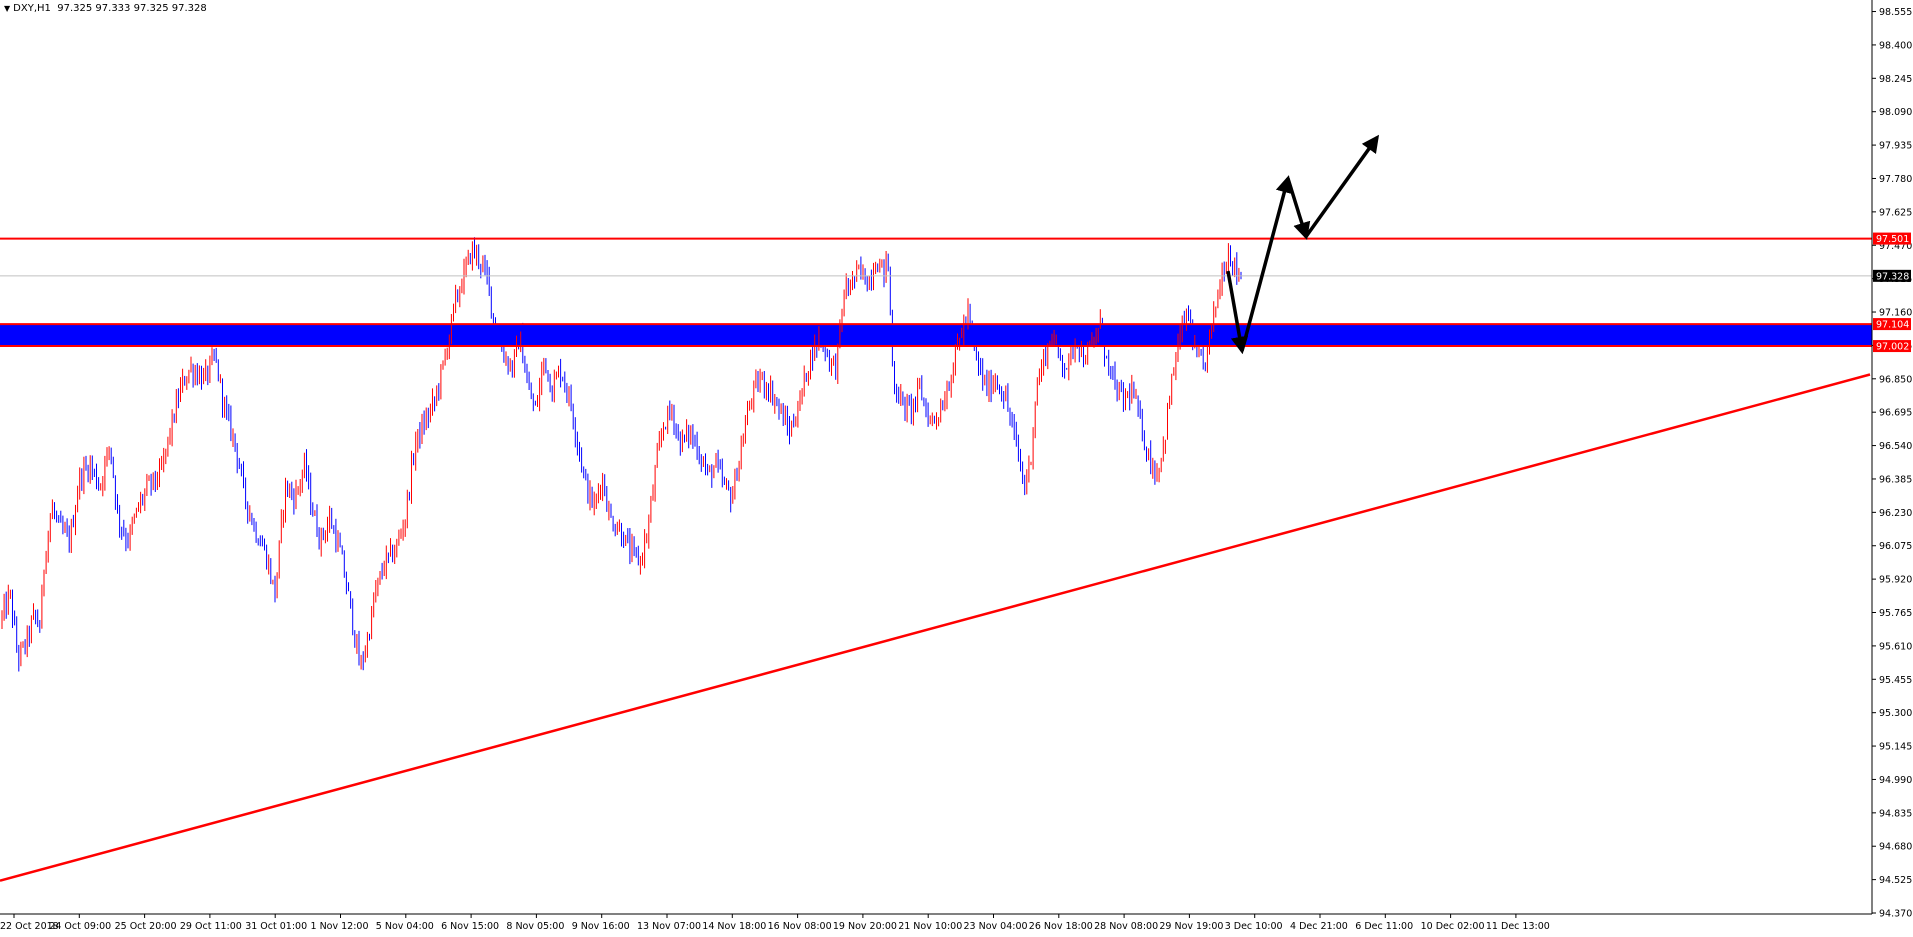  Describe the element at coordinates (1453, 926) in the screenshot. I see `x-tick-label: 10 Dec 02:00` at that location.